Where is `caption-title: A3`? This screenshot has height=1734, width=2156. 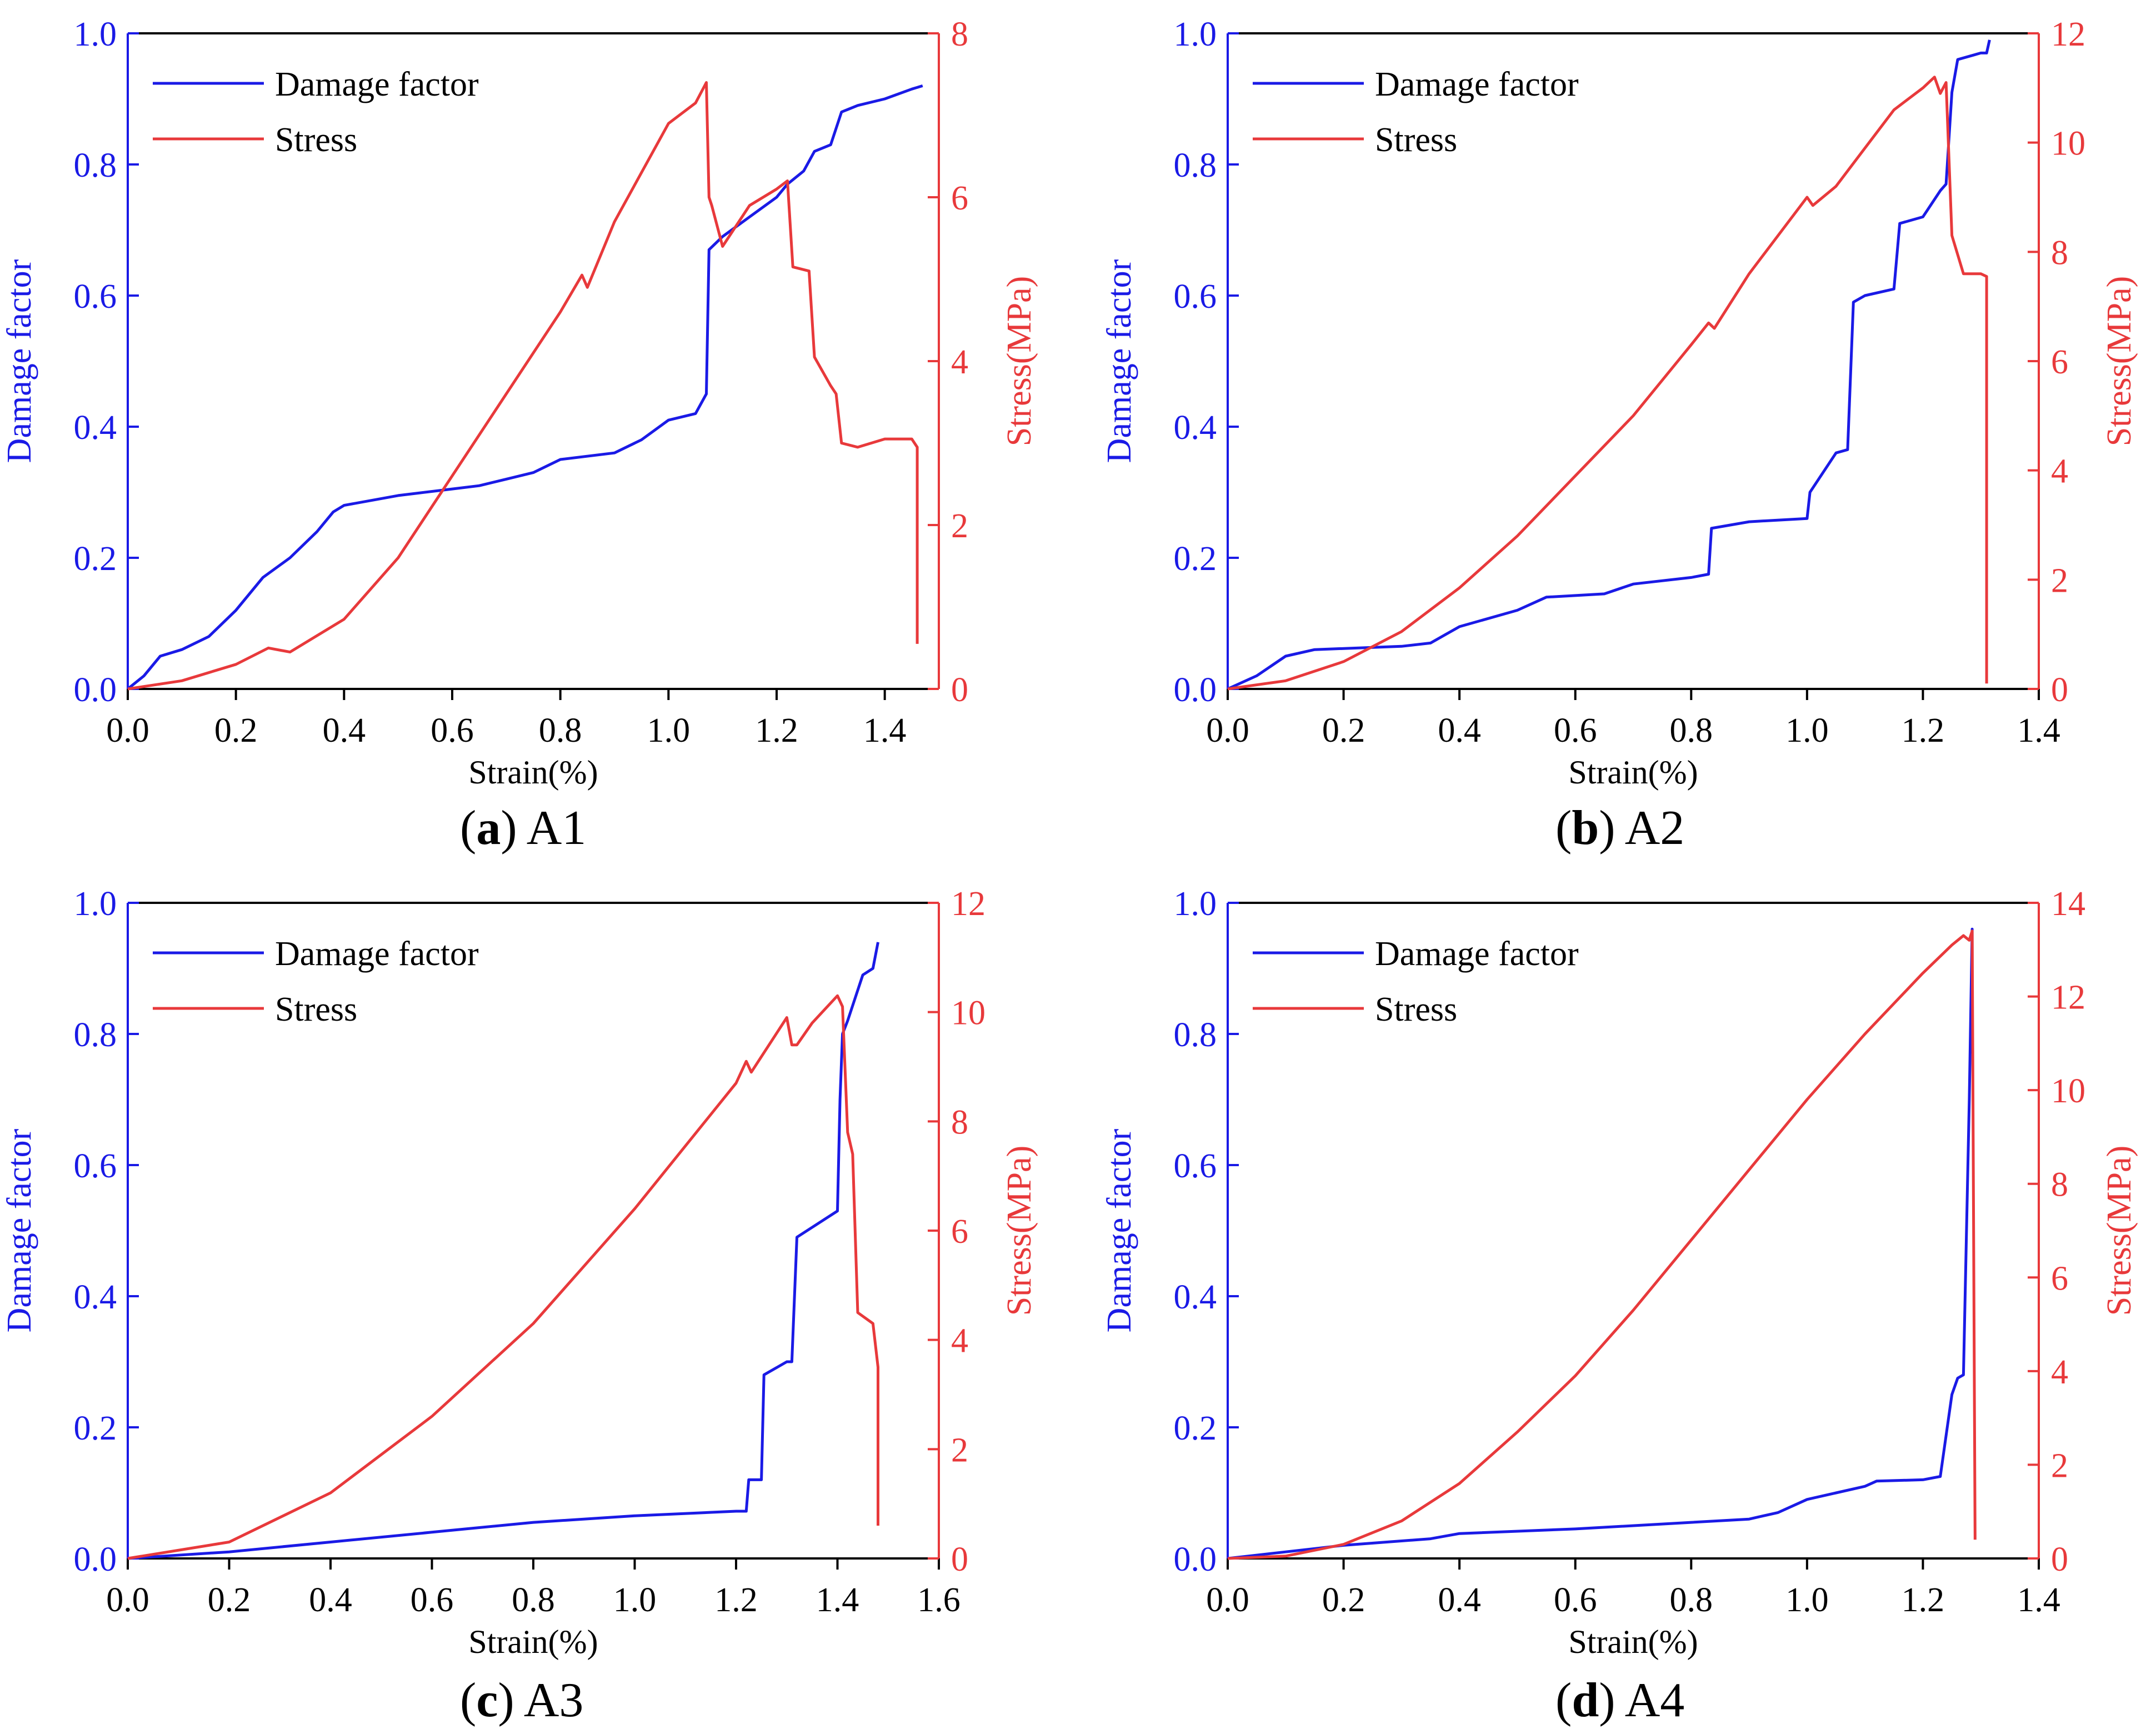
caption-title: A3 is located at coordinates (553, 1700).